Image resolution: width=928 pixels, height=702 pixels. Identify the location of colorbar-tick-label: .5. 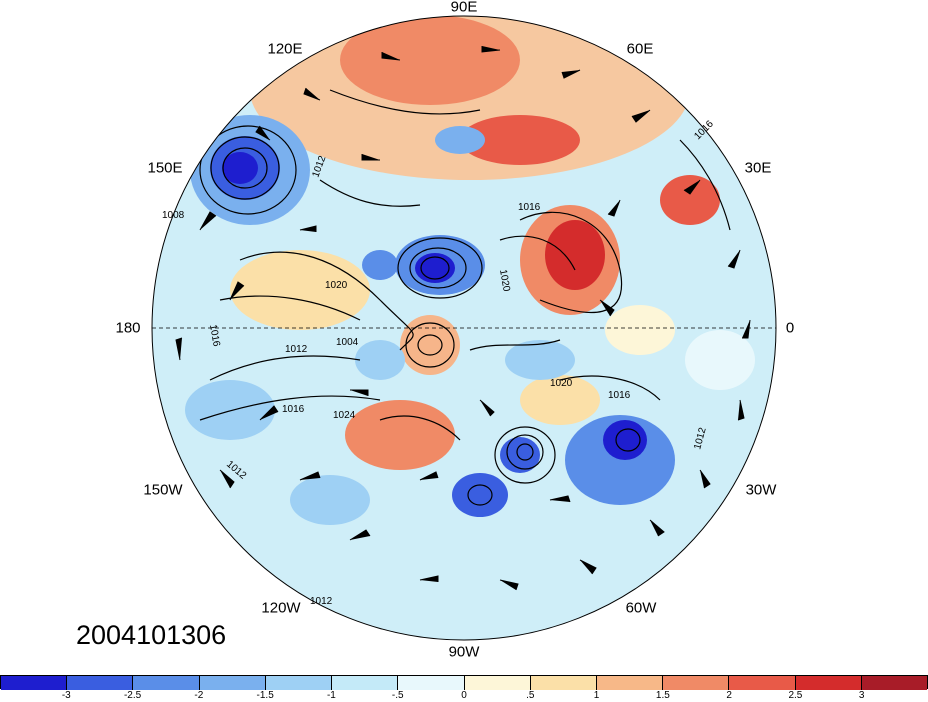
(530, 695).